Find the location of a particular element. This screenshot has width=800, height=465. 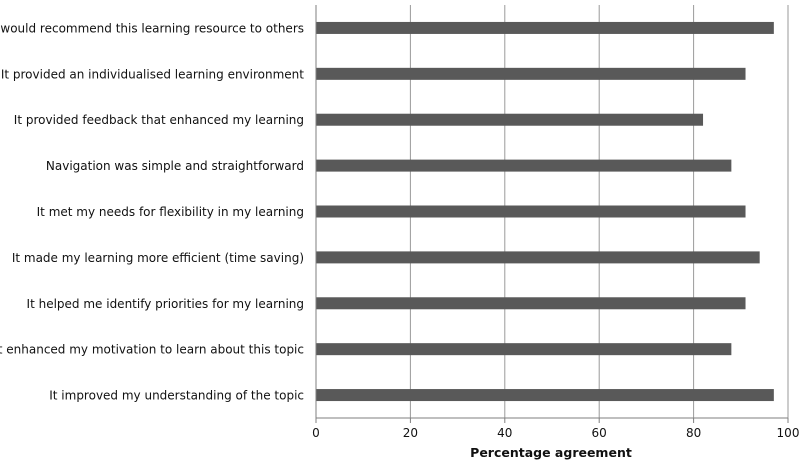

x-tick-label: 0 is located at coordinates (316, 433).